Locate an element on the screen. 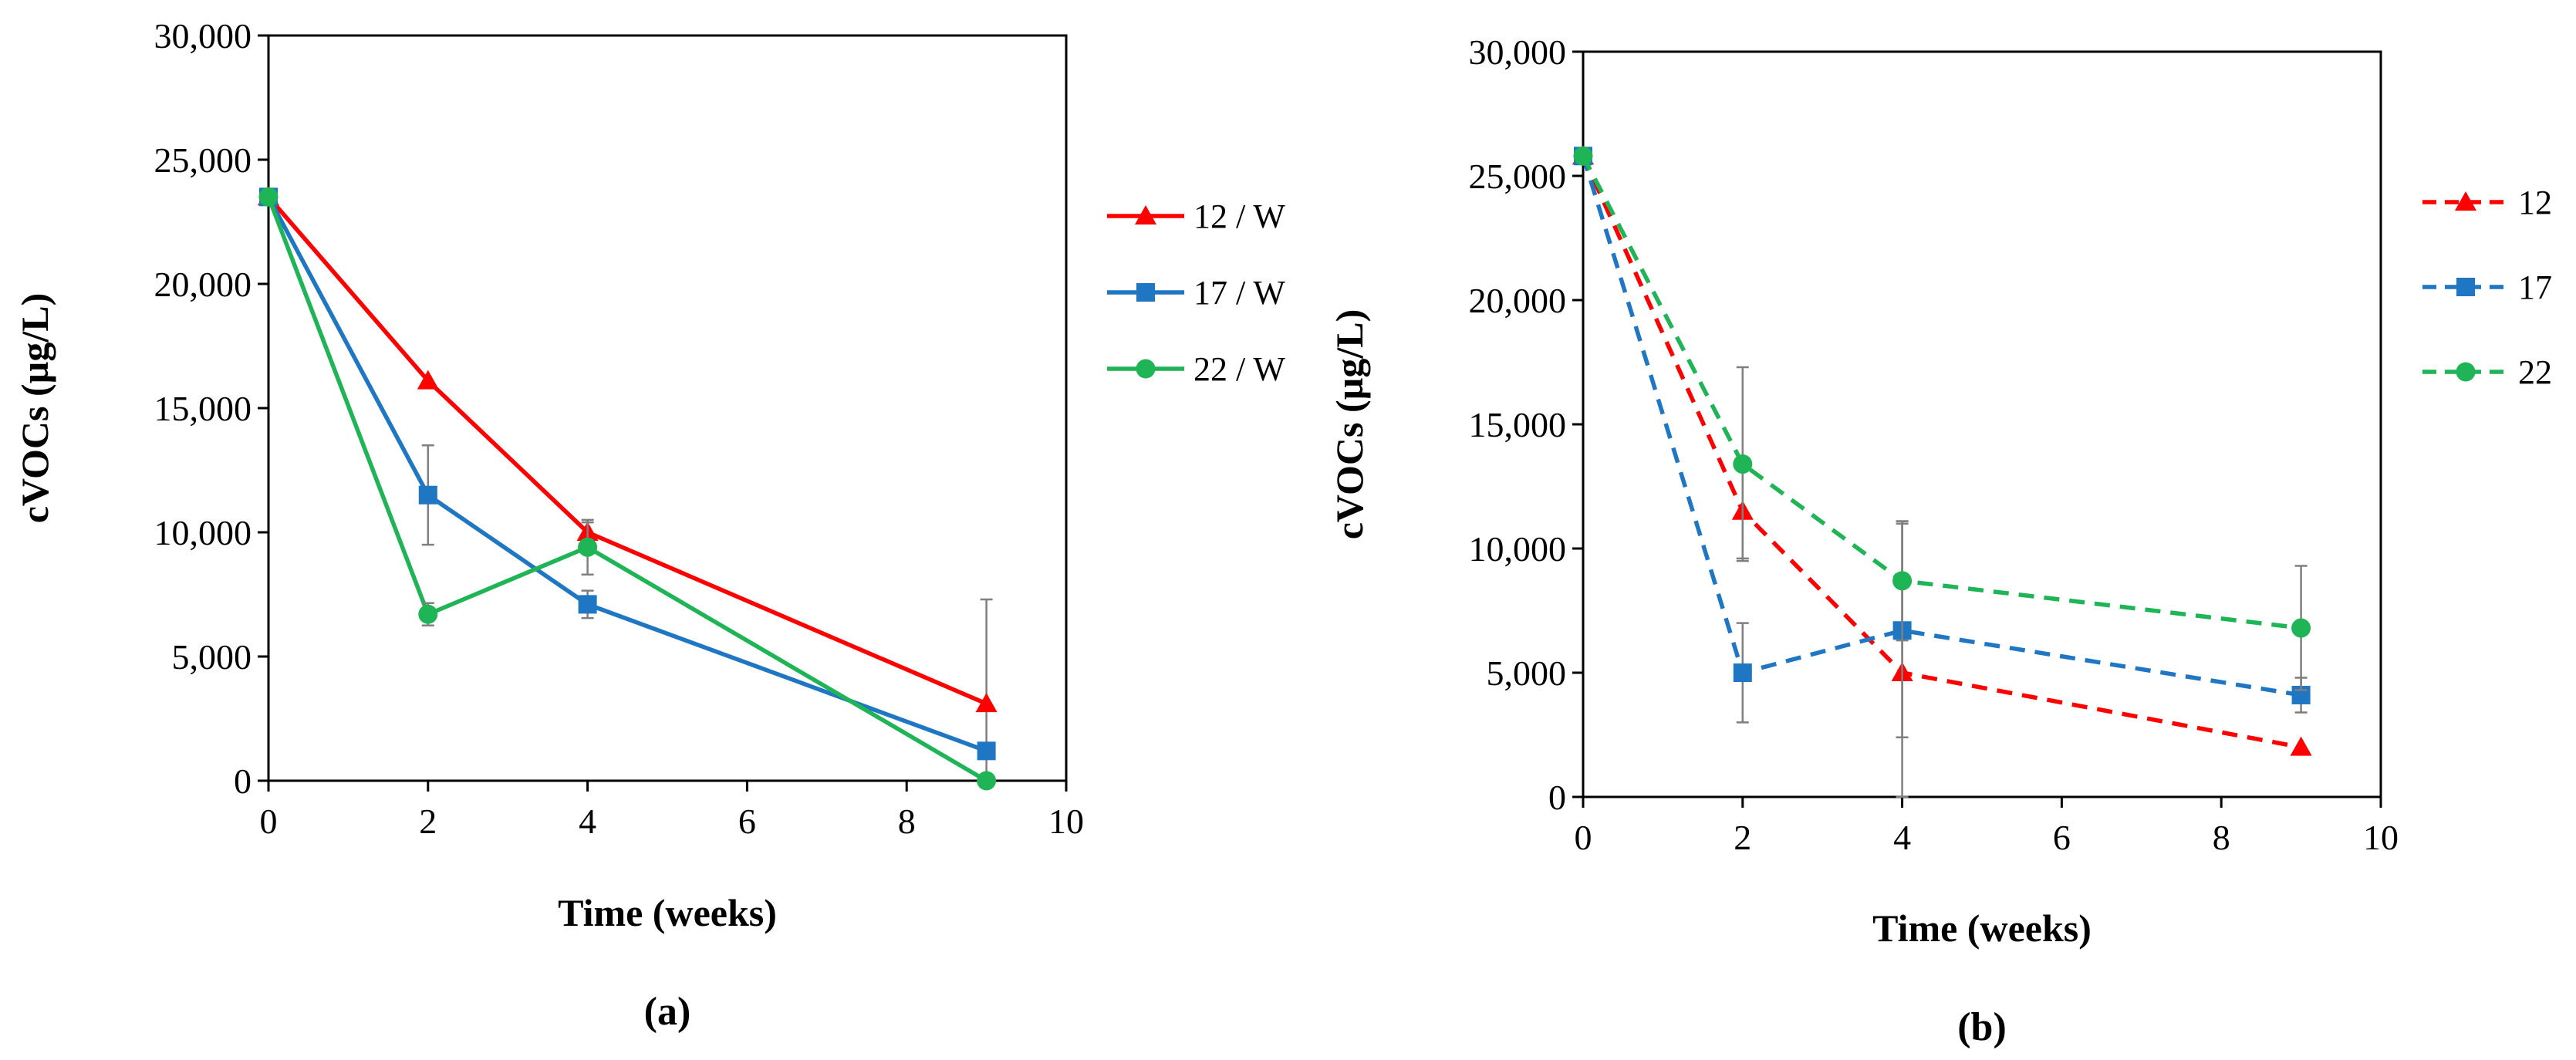  legend-item: 22 / W is located at coordinates (1196, 369).